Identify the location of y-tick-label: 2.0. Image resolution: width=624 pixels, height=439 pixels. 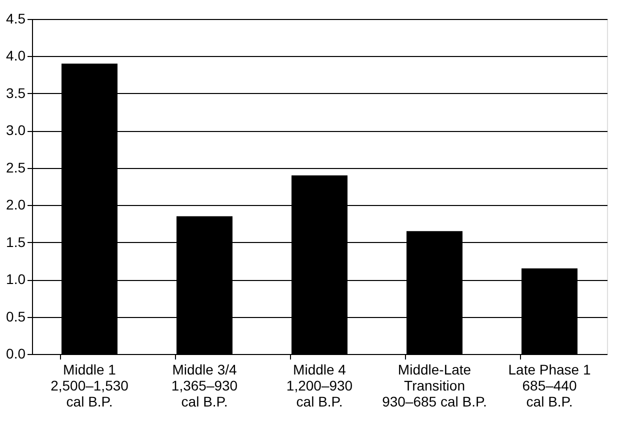
(16, 204).